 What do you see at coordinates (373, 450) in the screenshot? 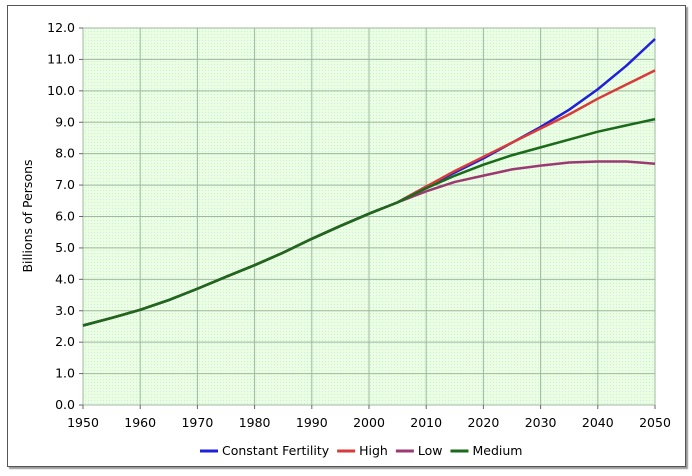
I see `legend-label: High` at bounding box center [373, 450].